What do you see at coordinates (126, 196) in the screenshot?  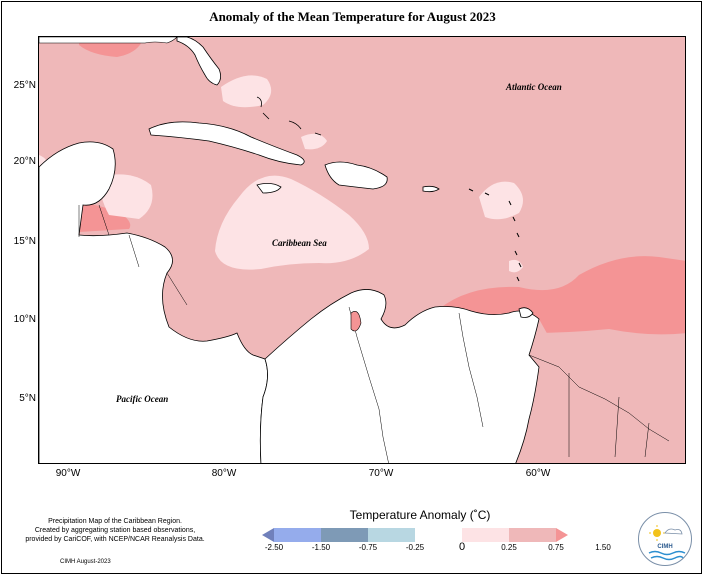 I see `anomaly-zone-mild-yucatan` at bounding box center [126, 196].